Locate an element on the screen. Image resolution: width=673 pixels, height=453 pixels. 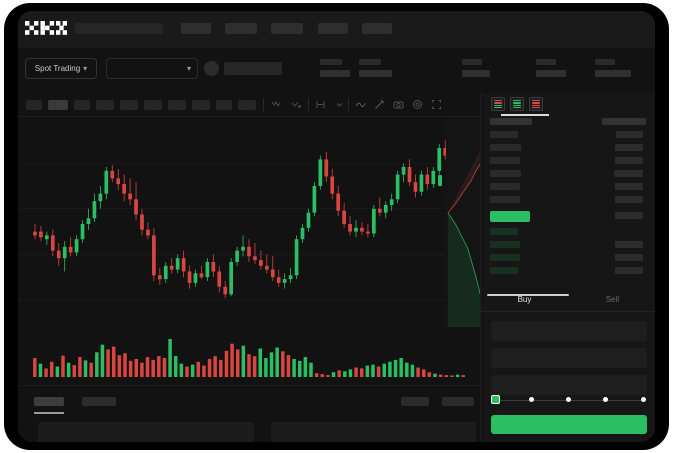
drawing-pencil-icon is located at coordinates (379, 104).